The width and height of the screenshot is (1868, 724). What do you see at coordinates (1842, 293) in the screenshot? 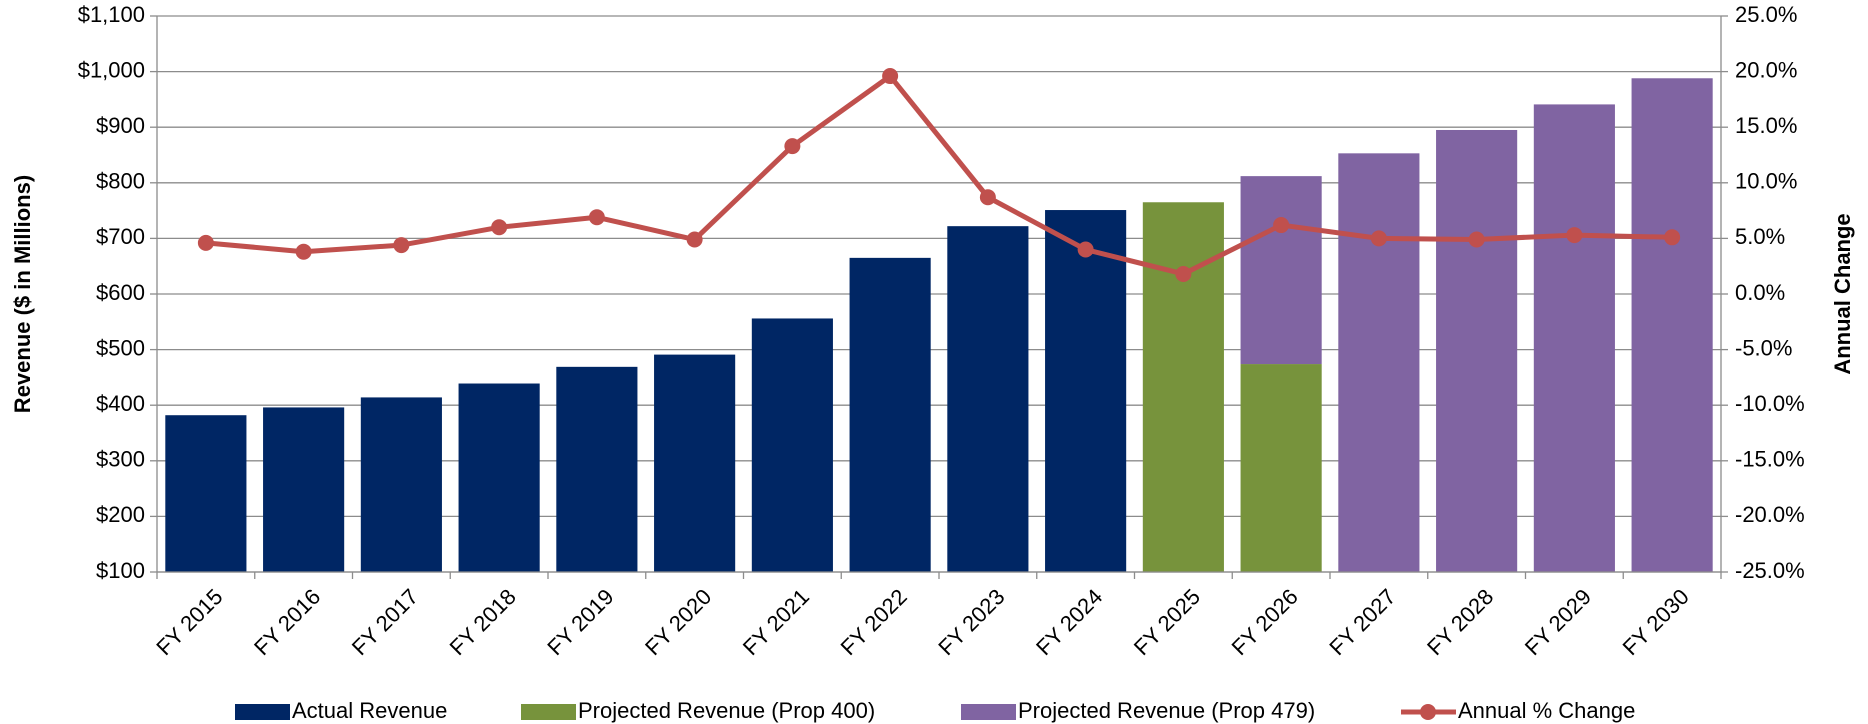
I see `y2-axis-title: Annual Change` at bounding box center [1842, 293].